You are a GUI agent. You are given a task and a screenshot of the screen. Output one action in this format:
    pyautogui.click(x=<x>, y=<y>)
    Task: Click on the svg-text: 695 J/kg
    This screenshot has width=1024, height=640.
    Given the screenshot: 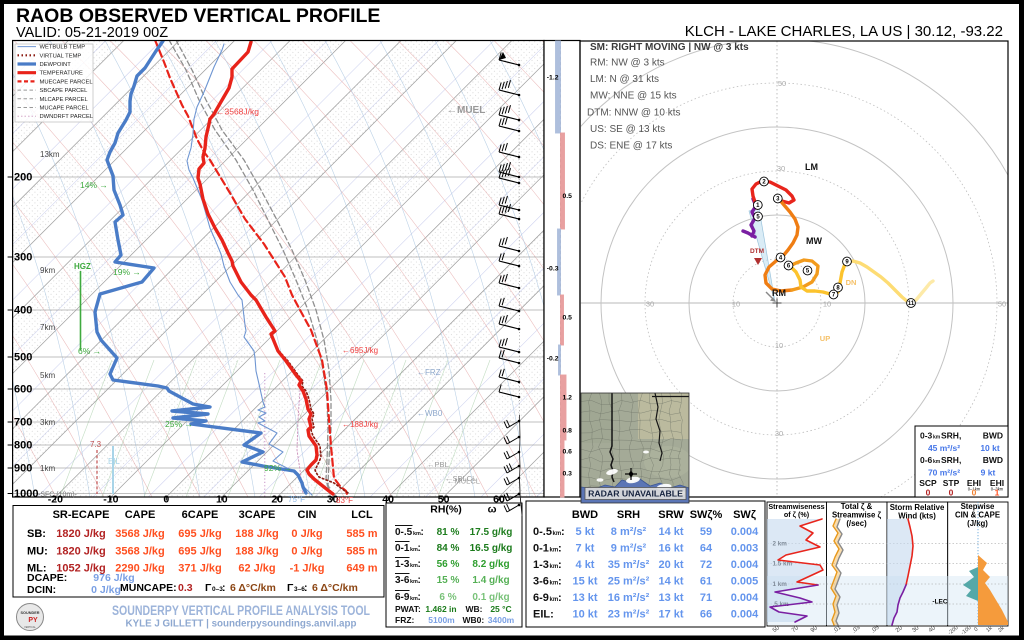 What is the action you would take?
    pyautogui.click(x=199, y=534)
    